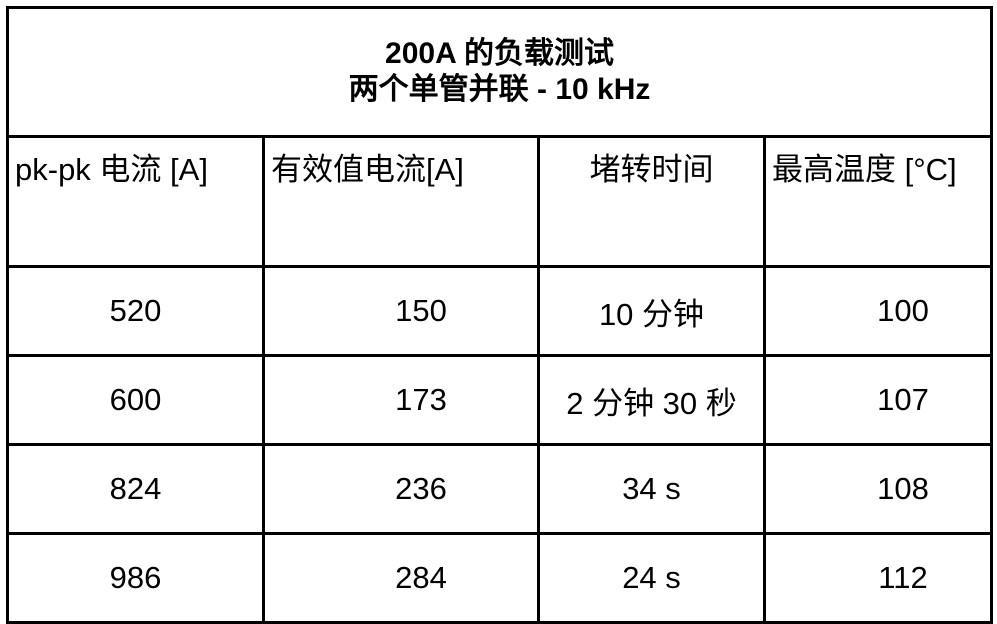  What do you see at coordinates (135, 400) in the screenshot?
I see `data-cell: 600` at bounding box center [135, 400].